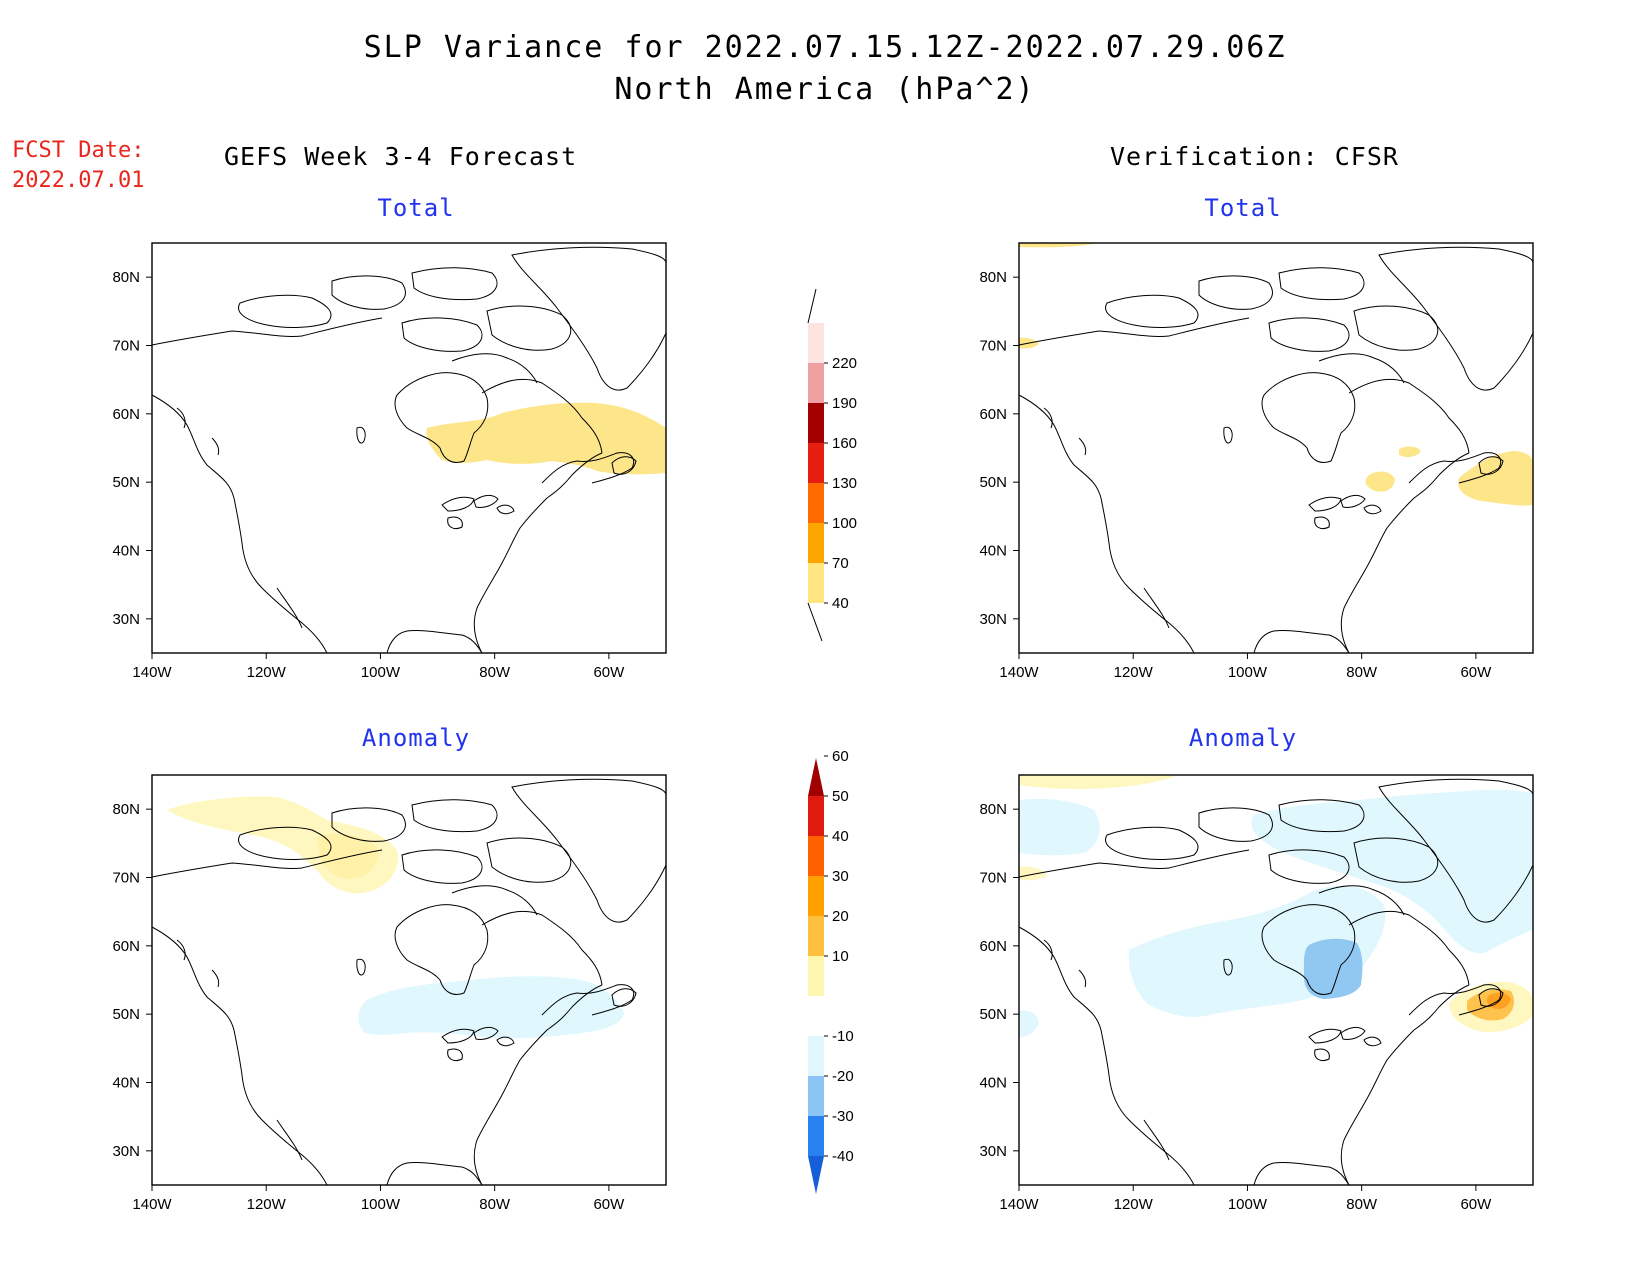 Image resolution: width=1650 pixels, height=1275 pixels. I want to click on colorbar-label: -40, so click(843, 1156).